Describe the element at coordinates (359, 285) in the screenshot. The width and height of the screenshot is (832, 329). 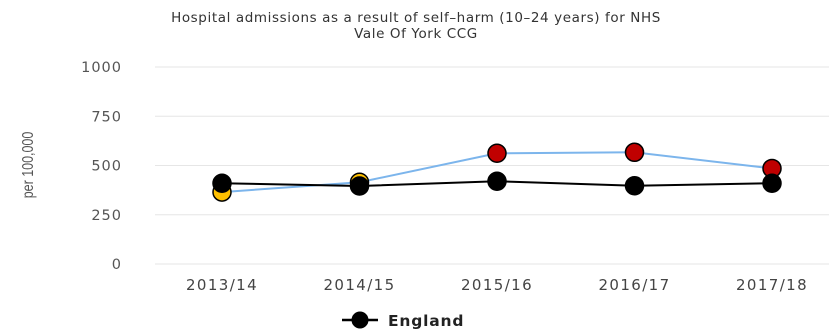
I see `x-tick-label-2014-15: 2014/15` at that location.